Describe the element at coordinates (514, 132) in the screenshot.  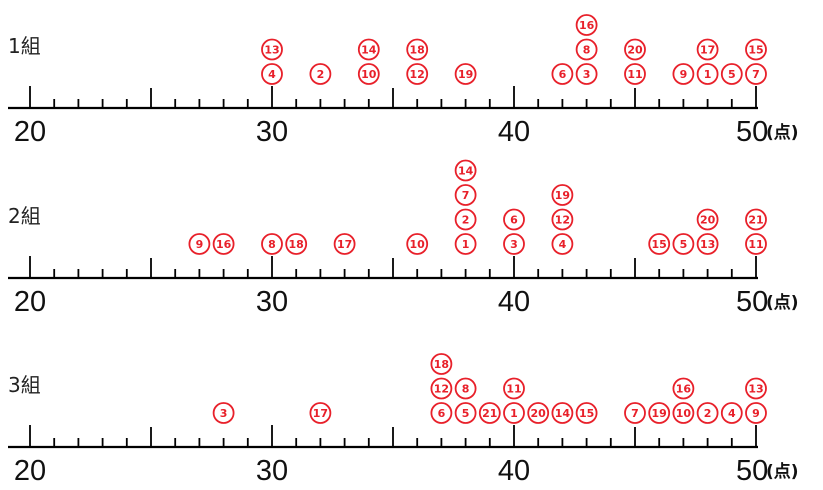
I see `tick-label-1: 40` at that location.